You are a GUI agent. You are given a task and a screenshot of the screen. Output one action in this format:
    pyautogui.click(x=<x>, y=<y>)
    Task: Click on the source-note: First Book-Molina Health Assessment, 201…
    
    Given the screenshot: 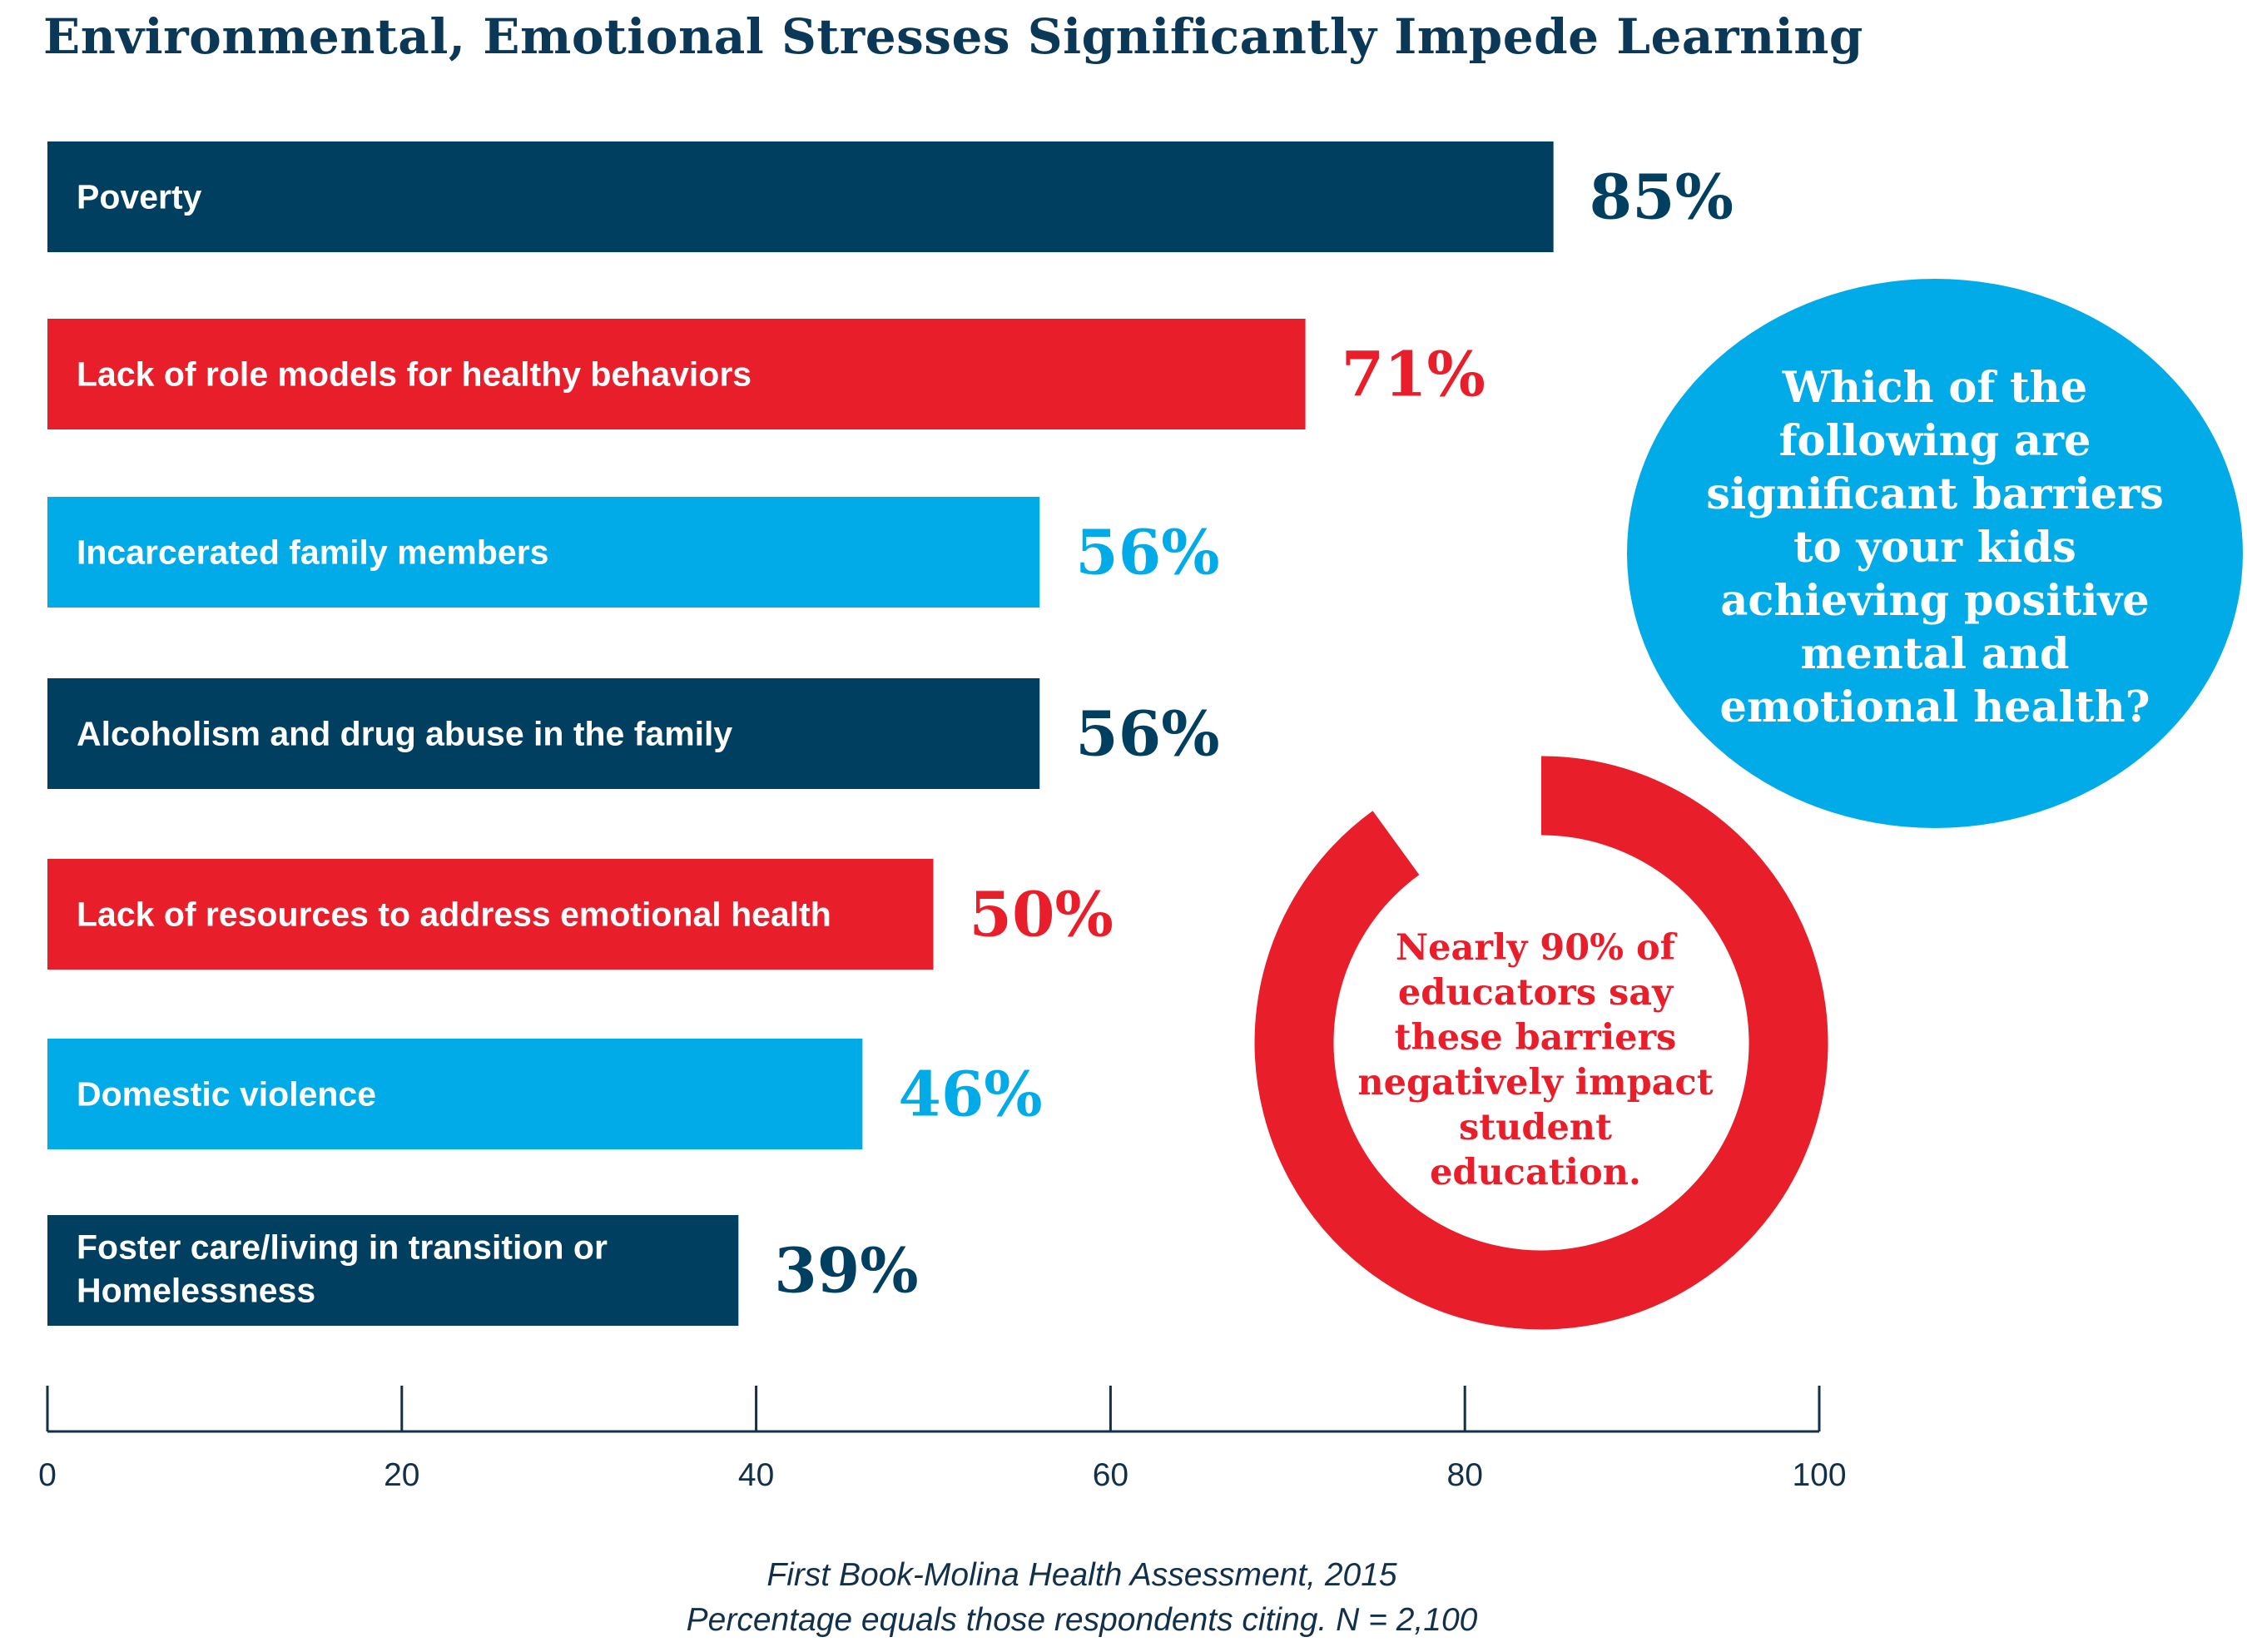 What is the action you would take?
    pyautogui.click(x=1082, y=1598)
    